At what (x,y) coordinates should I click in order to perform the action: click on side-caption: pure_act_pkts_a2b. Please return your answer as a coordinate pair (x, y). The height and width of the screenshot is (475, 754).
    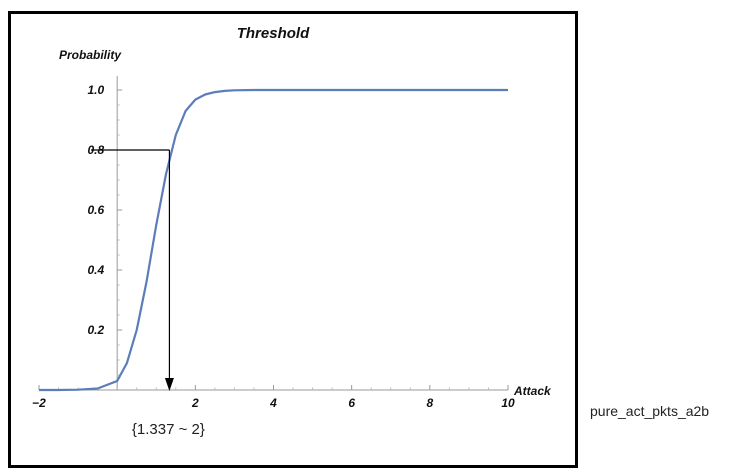
    Looking at the image, I should click on (650, 411).